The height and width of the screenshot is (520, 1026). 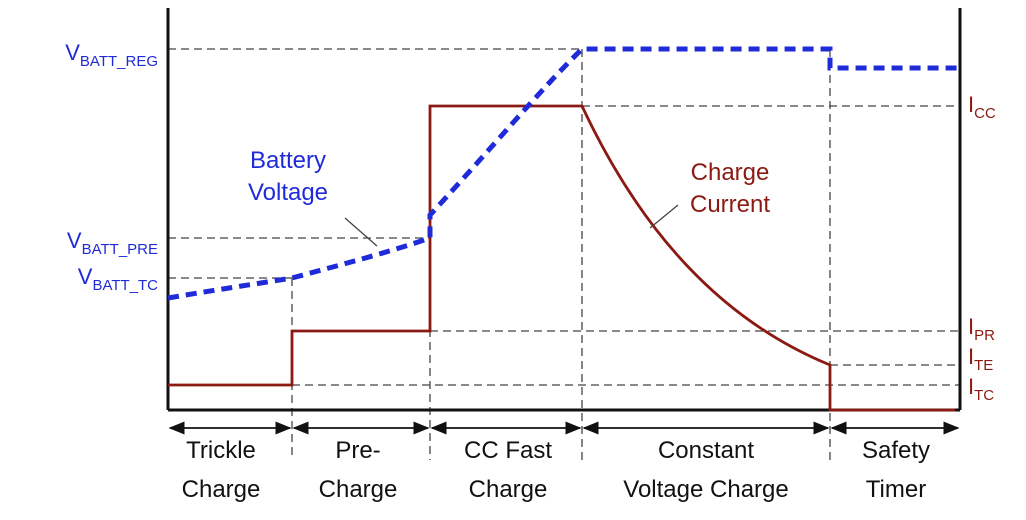 What do you see at coordinates (288, 192) in the screenshot?
I see `battery-voltage-label-line2: Voltage` at bounding box center [288, 192].